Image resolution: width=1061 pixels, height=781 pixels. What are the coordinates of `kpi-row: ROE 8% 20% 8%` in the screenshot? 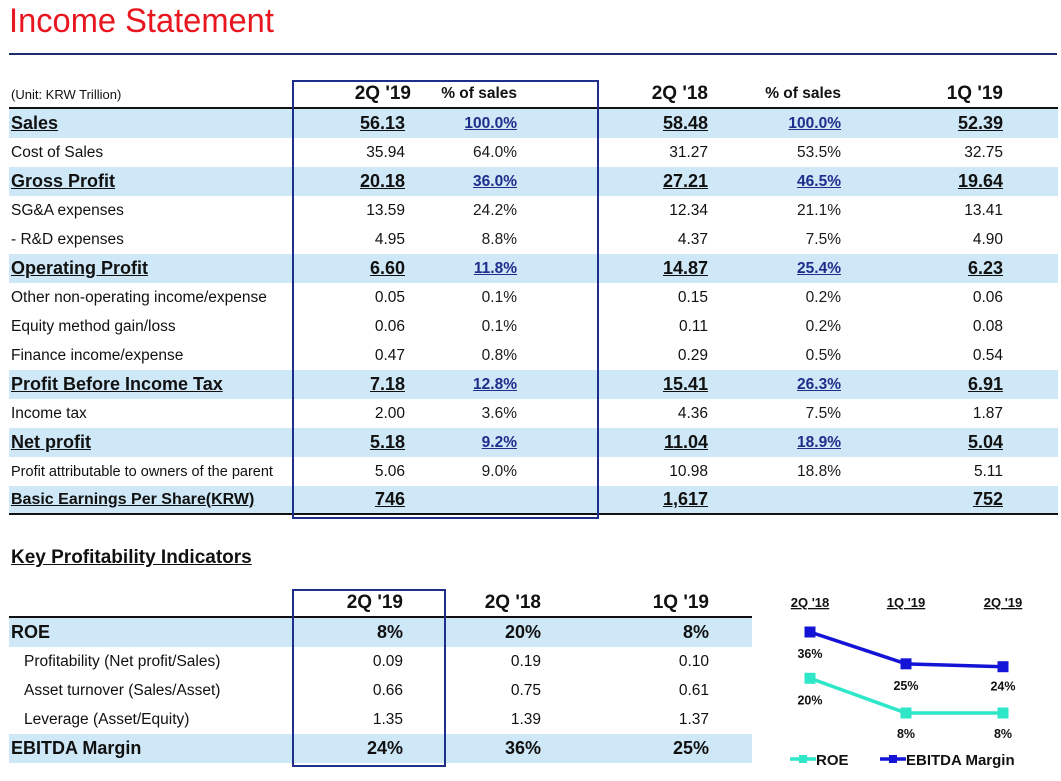 It's located at (380, 632).